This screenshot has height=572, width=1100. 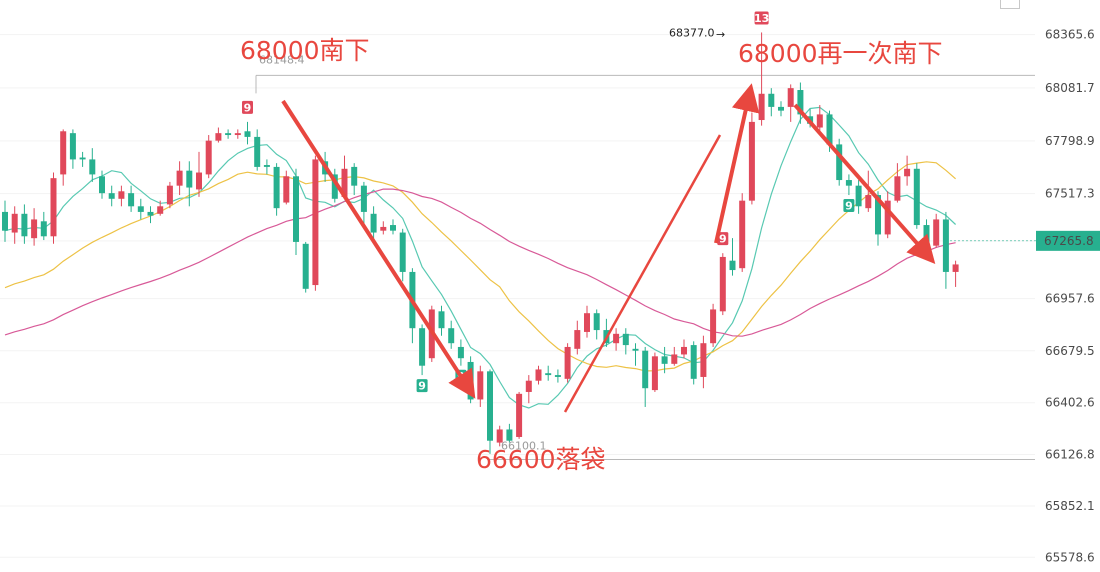 I want to click on count-marker-label: 9, so click(x=849, y=206).